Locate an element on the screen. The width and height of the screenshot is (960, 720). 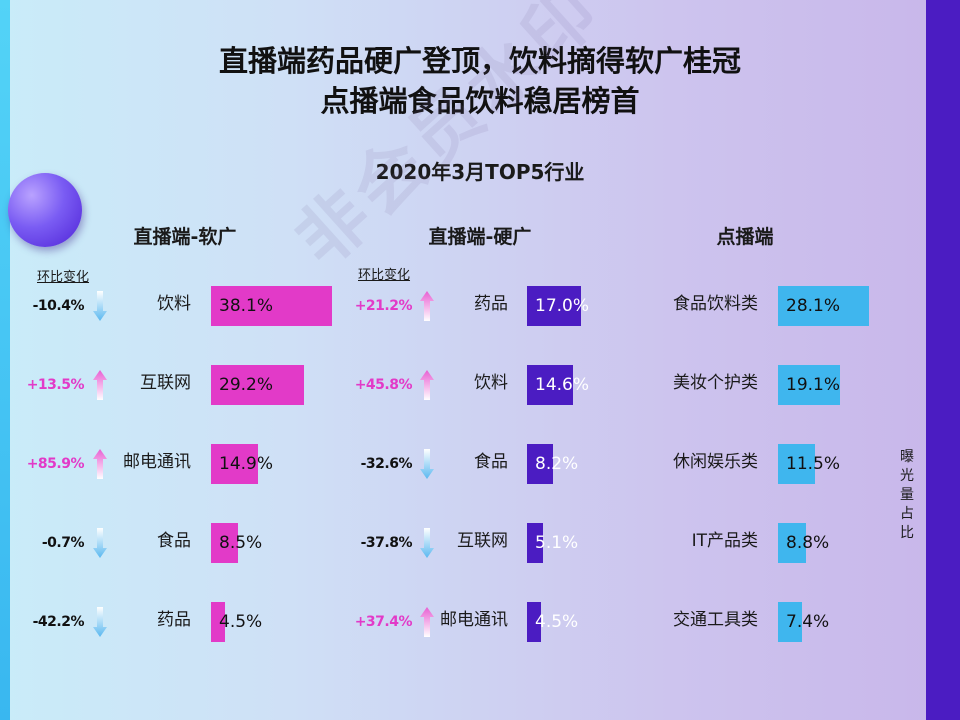
bar-value-label-live-soft: 4.5% is located at coordinates (241, 622).